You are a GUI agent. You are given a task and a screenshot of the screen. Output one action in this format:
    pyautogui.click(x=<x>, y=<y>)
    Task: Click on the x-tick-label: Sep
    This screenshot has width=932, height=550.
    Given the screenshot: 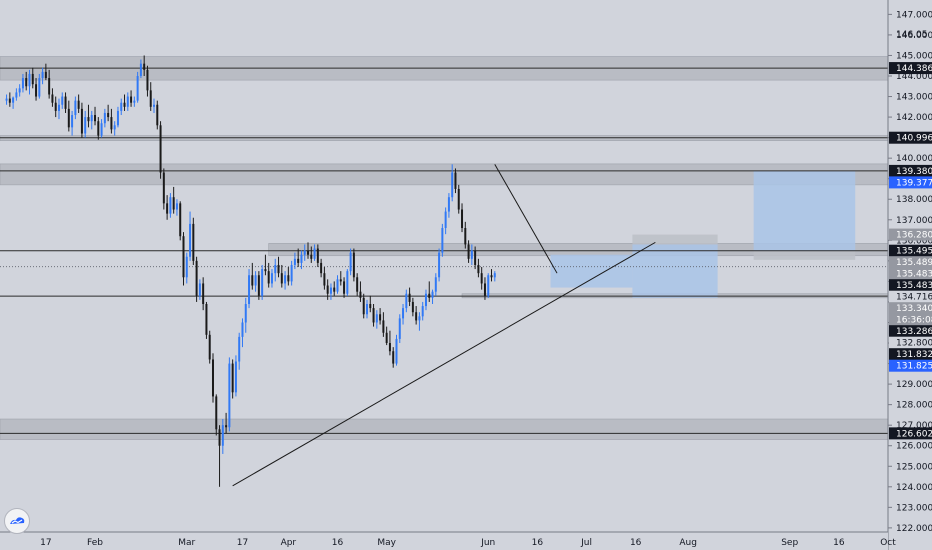 What is the action you would take?
    pyautogui.click(x=789, y=543)
    